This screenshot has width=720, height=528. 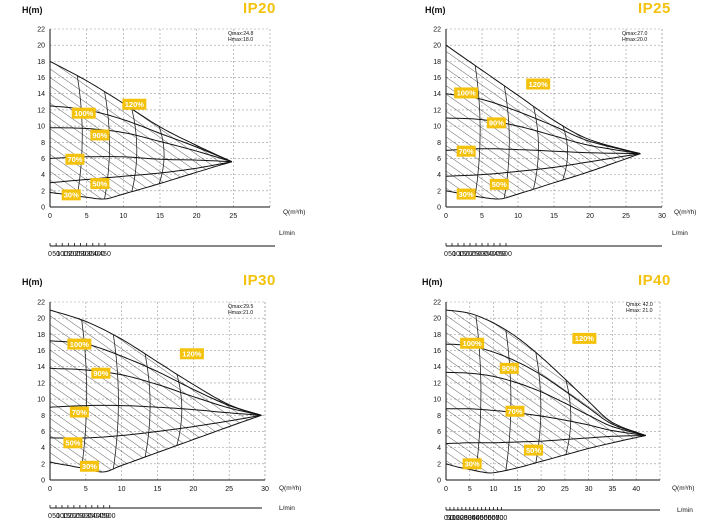 I want to click on x-tick-label: 20, so click(x=590, y=216).